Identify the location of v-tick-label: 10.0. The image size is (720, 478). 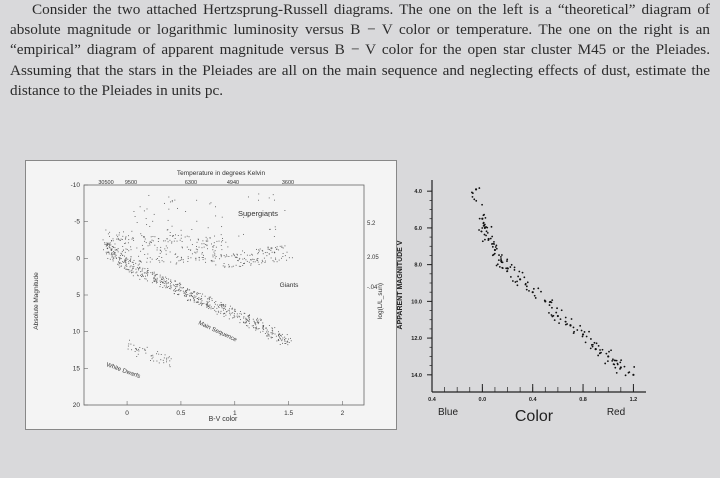
(416, 302).